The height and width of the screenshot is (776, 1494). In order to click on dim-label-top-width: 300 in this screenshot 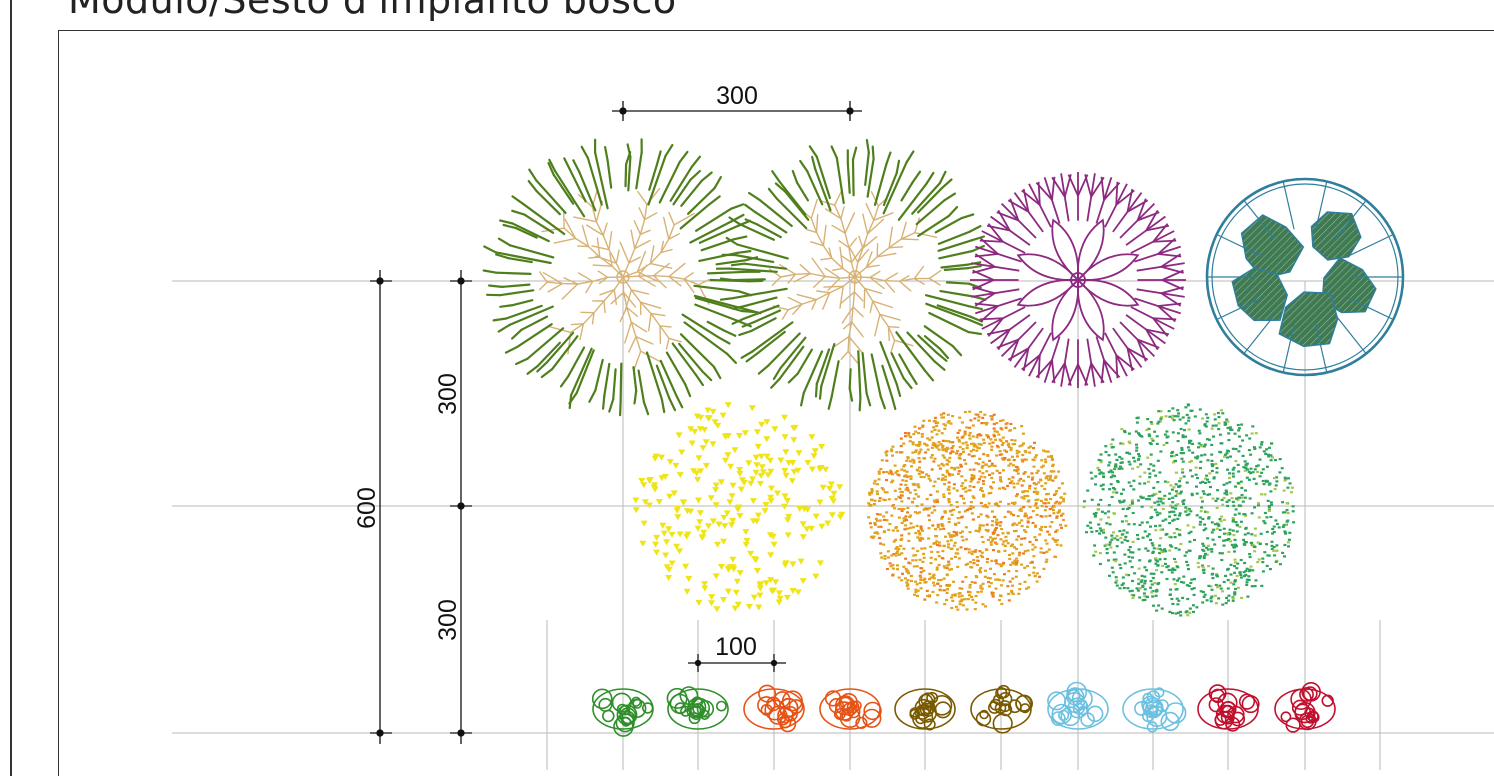, I will do `click(737, 96)`.